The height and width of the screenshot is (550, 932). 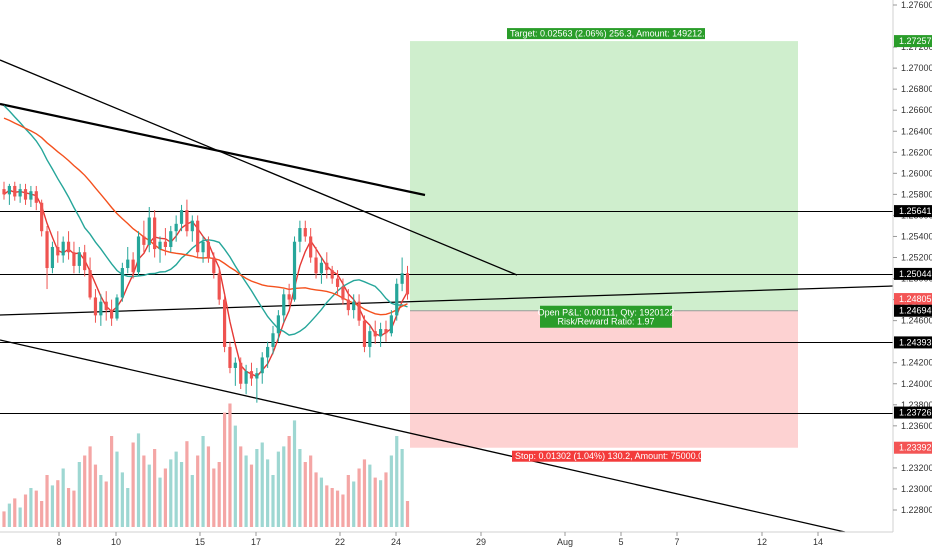 What do you see at coordinates (916, 152) in the screenshot?
I see `price-tick-label: 1.26200` at bounding box center [916, 152].